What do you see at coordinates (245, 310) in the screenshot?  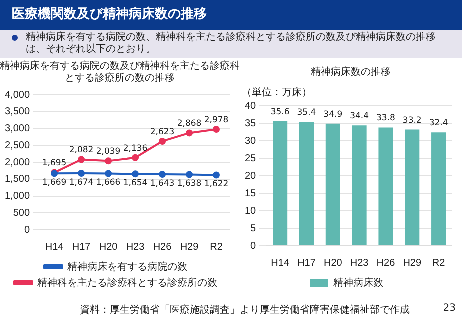 I see `text: 資料：厚生労働省「医療施設調査」より厚生労働省障害保健福祉部で作成` at bounding box center [245, 310].